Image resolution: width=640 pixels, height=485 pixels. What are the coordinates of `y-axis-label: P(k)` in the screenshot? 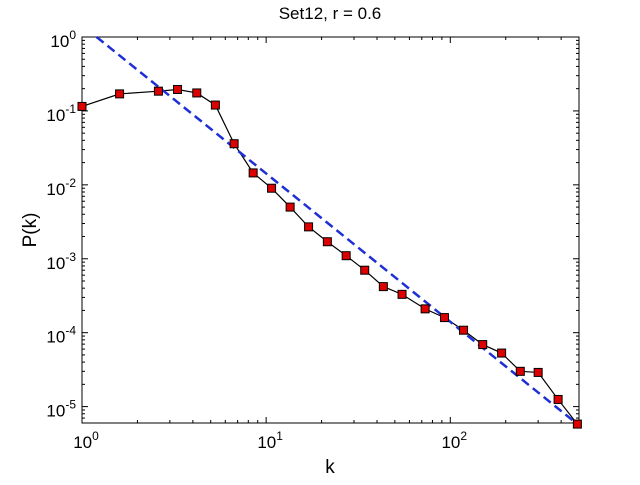 It's located at (30, 230).